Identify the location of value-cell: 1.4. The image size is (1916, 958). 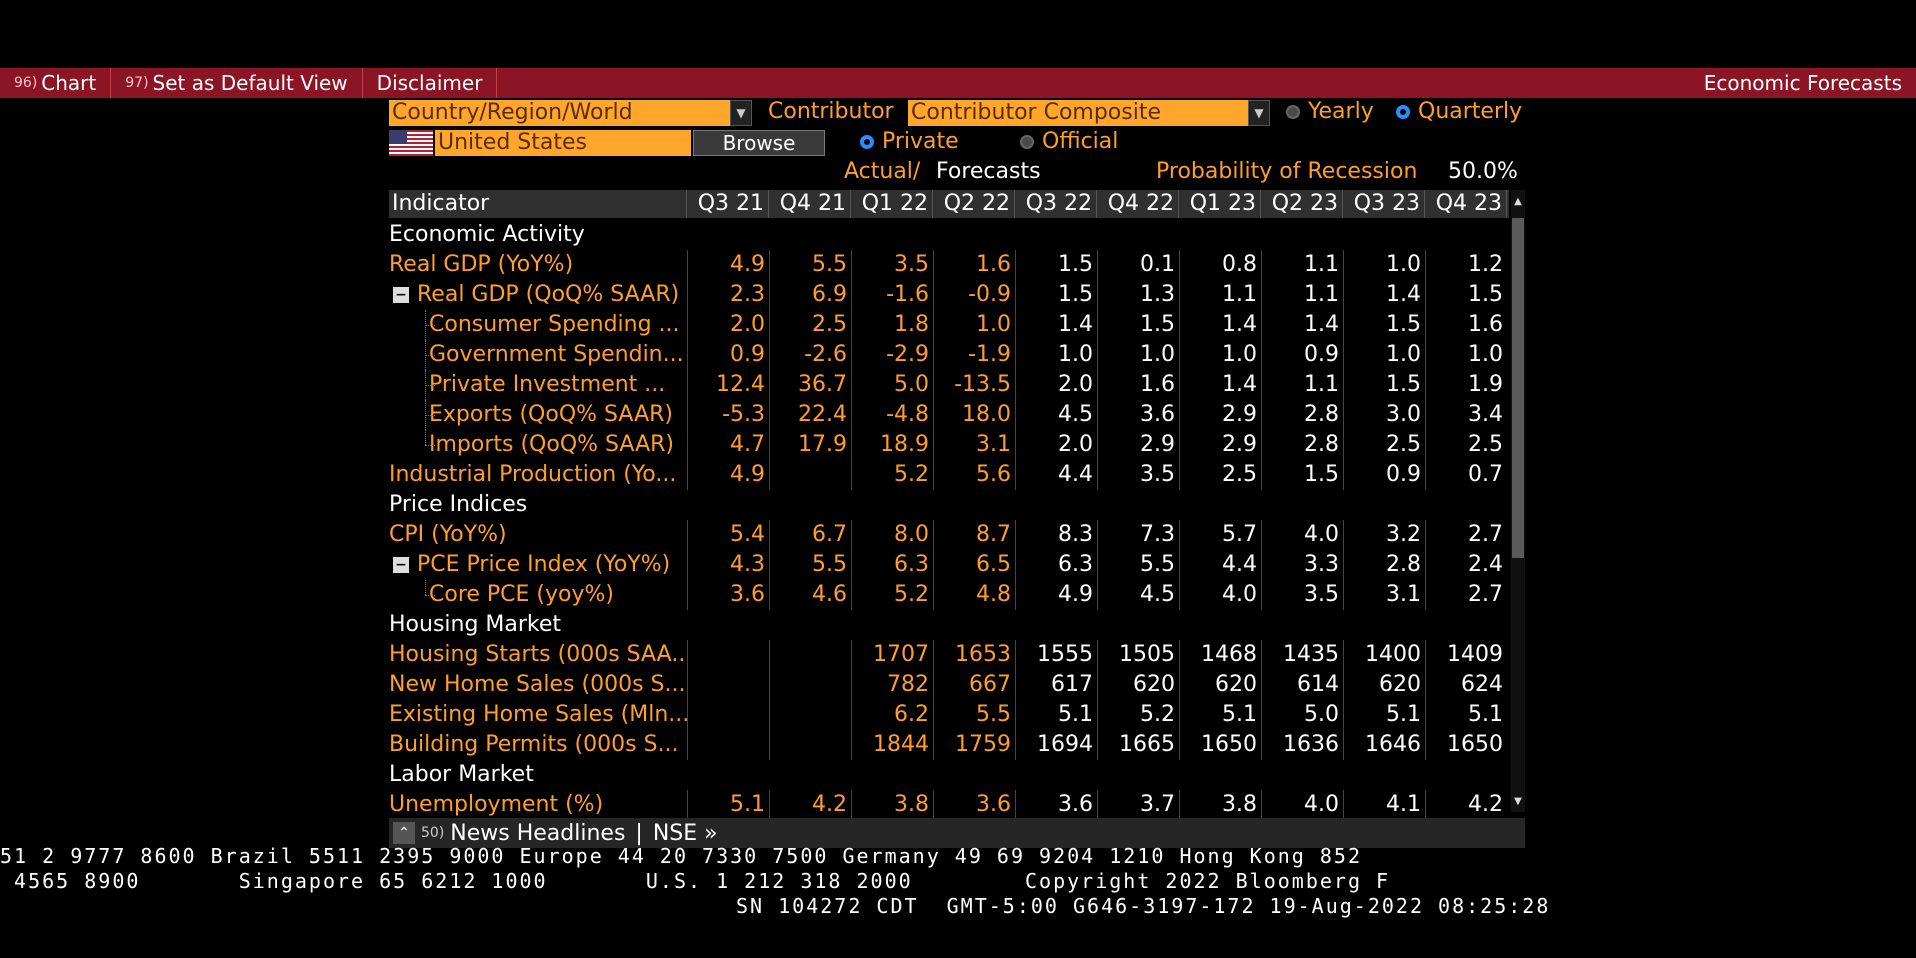
(1302, 325).